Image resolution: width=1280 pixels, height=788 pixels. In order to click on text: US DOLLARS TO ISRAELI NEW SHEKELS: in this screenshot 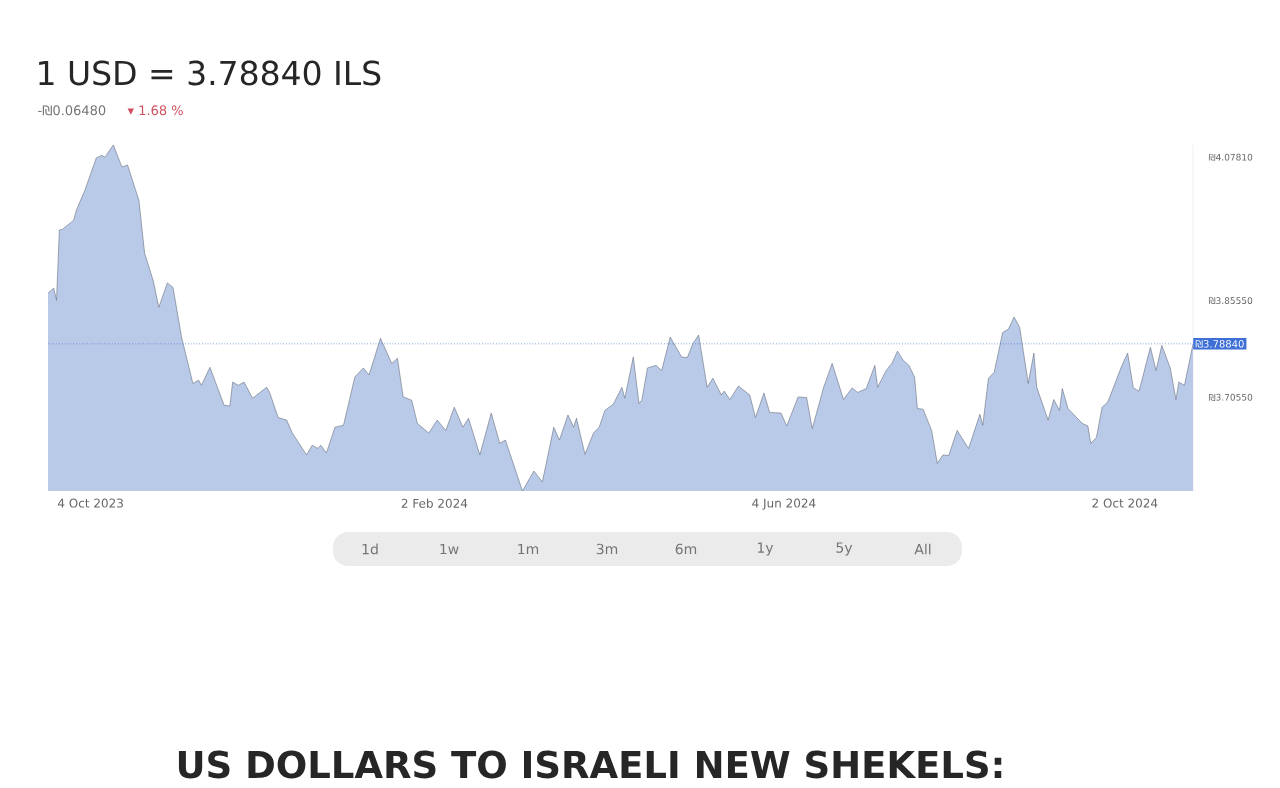, I will do `click(590, 764)`.